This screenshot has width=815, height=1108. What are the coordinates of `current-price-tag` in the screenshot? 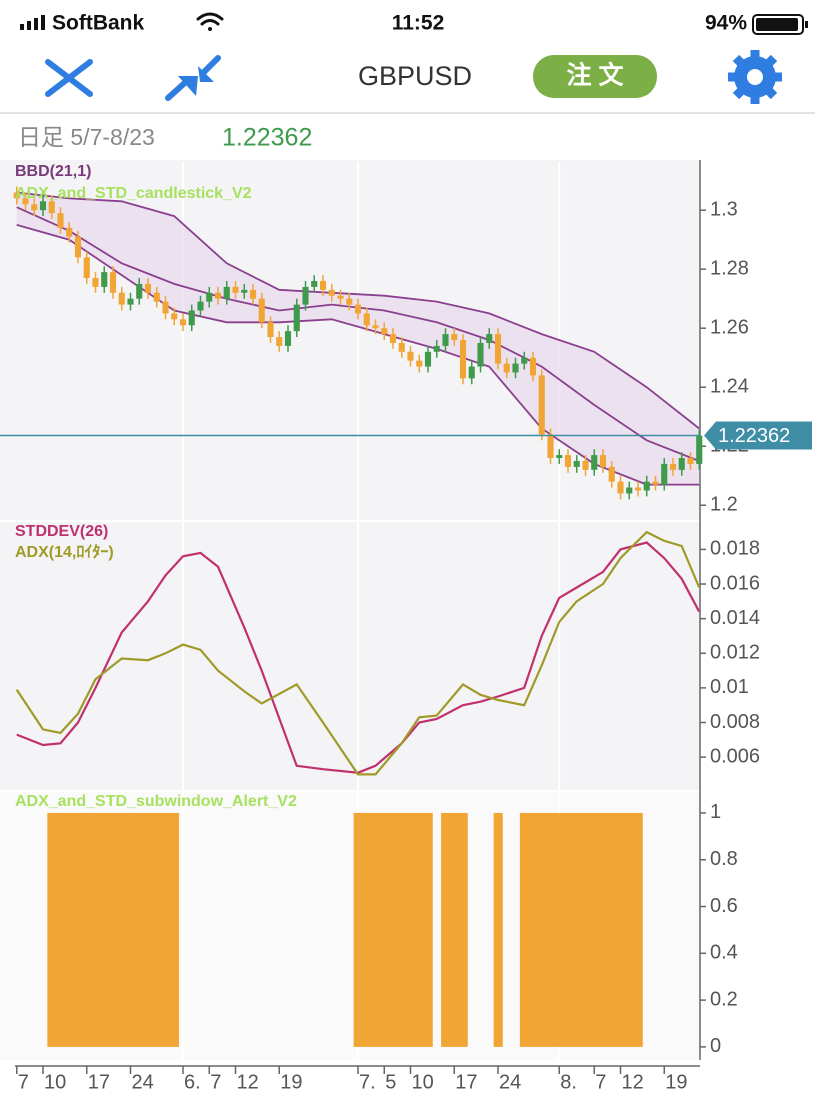 It's located at (758, 435).